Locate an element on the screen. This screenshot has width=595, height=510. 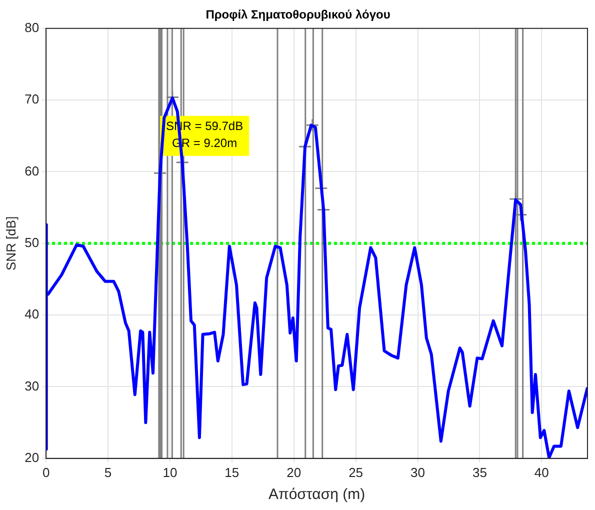
y-tick-label: 30 is located at coordinates (32, 386).